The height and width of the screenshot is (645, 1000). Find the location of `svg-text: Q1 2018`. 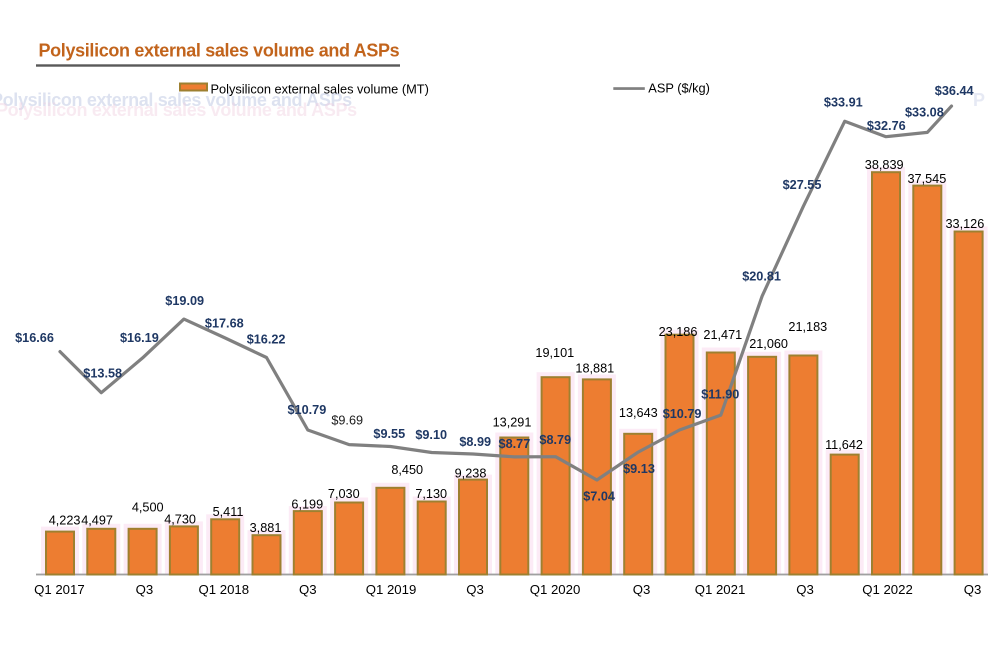

svg-text: Q1 2018 is located at coordinates (224, 589).